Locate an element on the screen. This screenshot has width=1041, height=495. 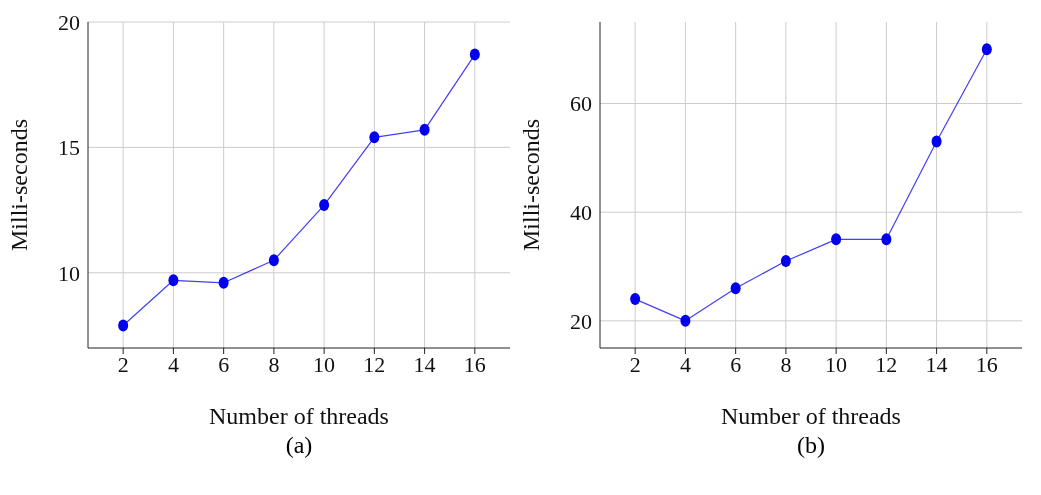
y-tick-label: 60 is located at coordinates (581, 104).